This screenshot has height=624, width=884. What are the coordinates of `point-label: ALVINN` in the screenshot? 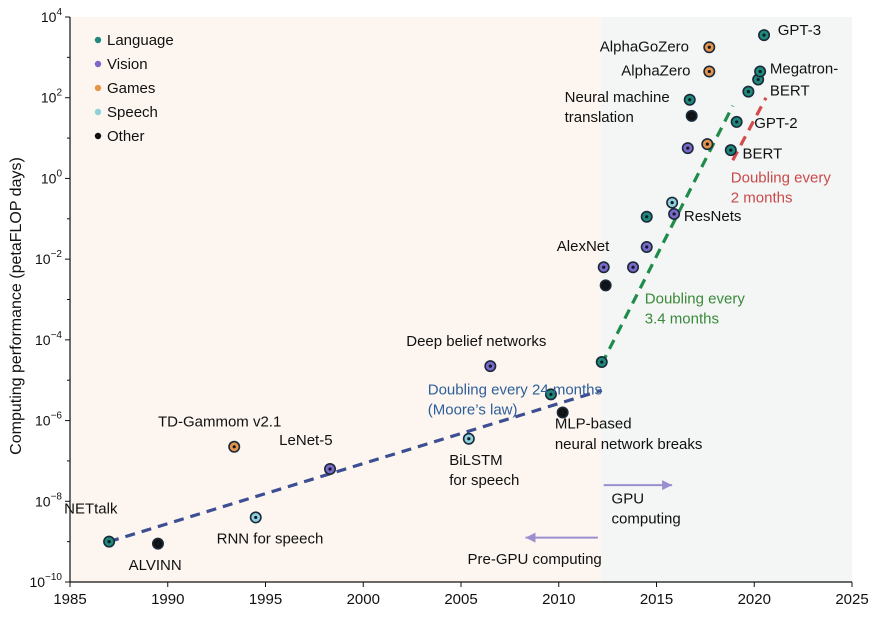 It's located at (155, 565).